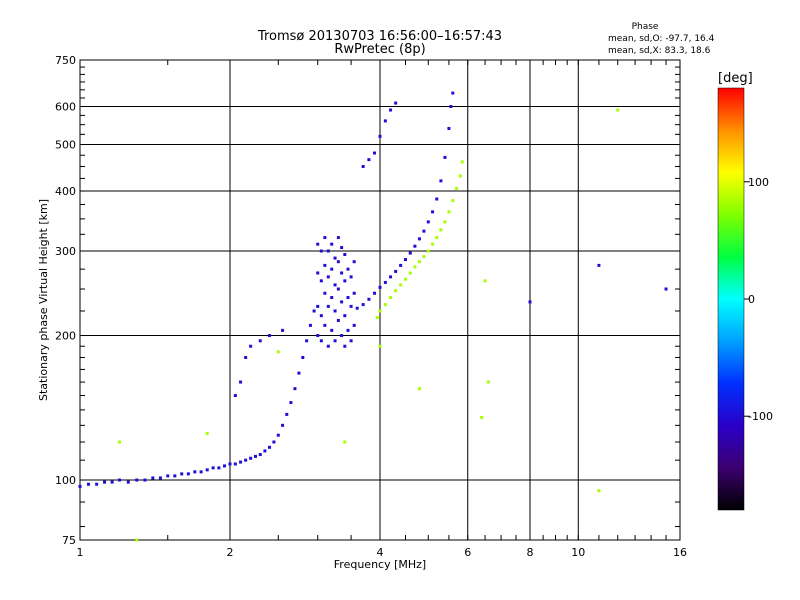  What do you see at coordinates (661, 39) in the screenshot?
I see `phase-box-o-stats: mean, sd,O: -97.7, 16.4` at bounding box center [661, 39].